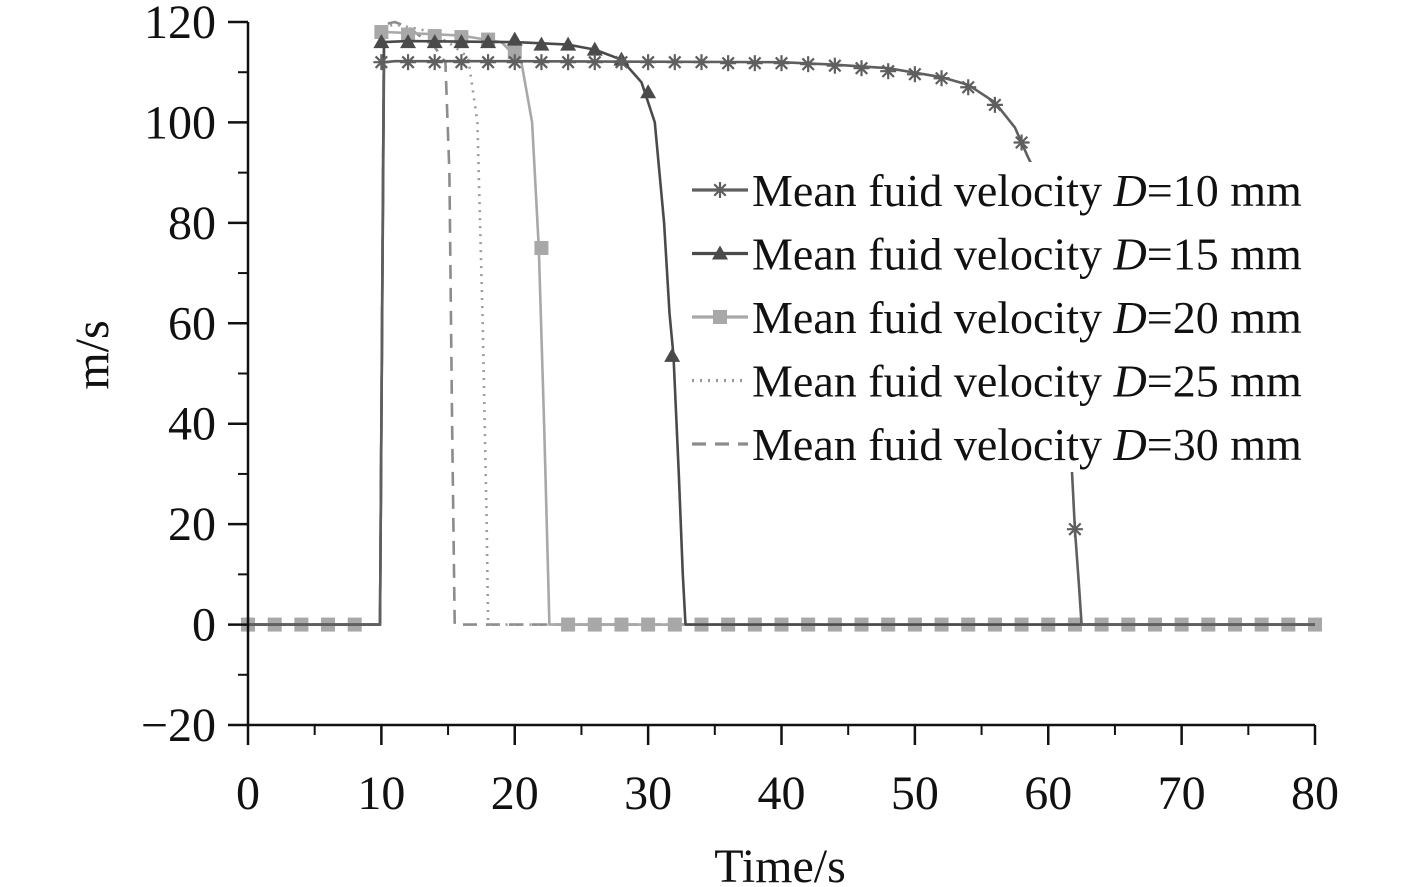  What do you see at coordinates (192, 524) in the screenshot?
I see `y-tick-label: 20` at bounding box center [192, 524].